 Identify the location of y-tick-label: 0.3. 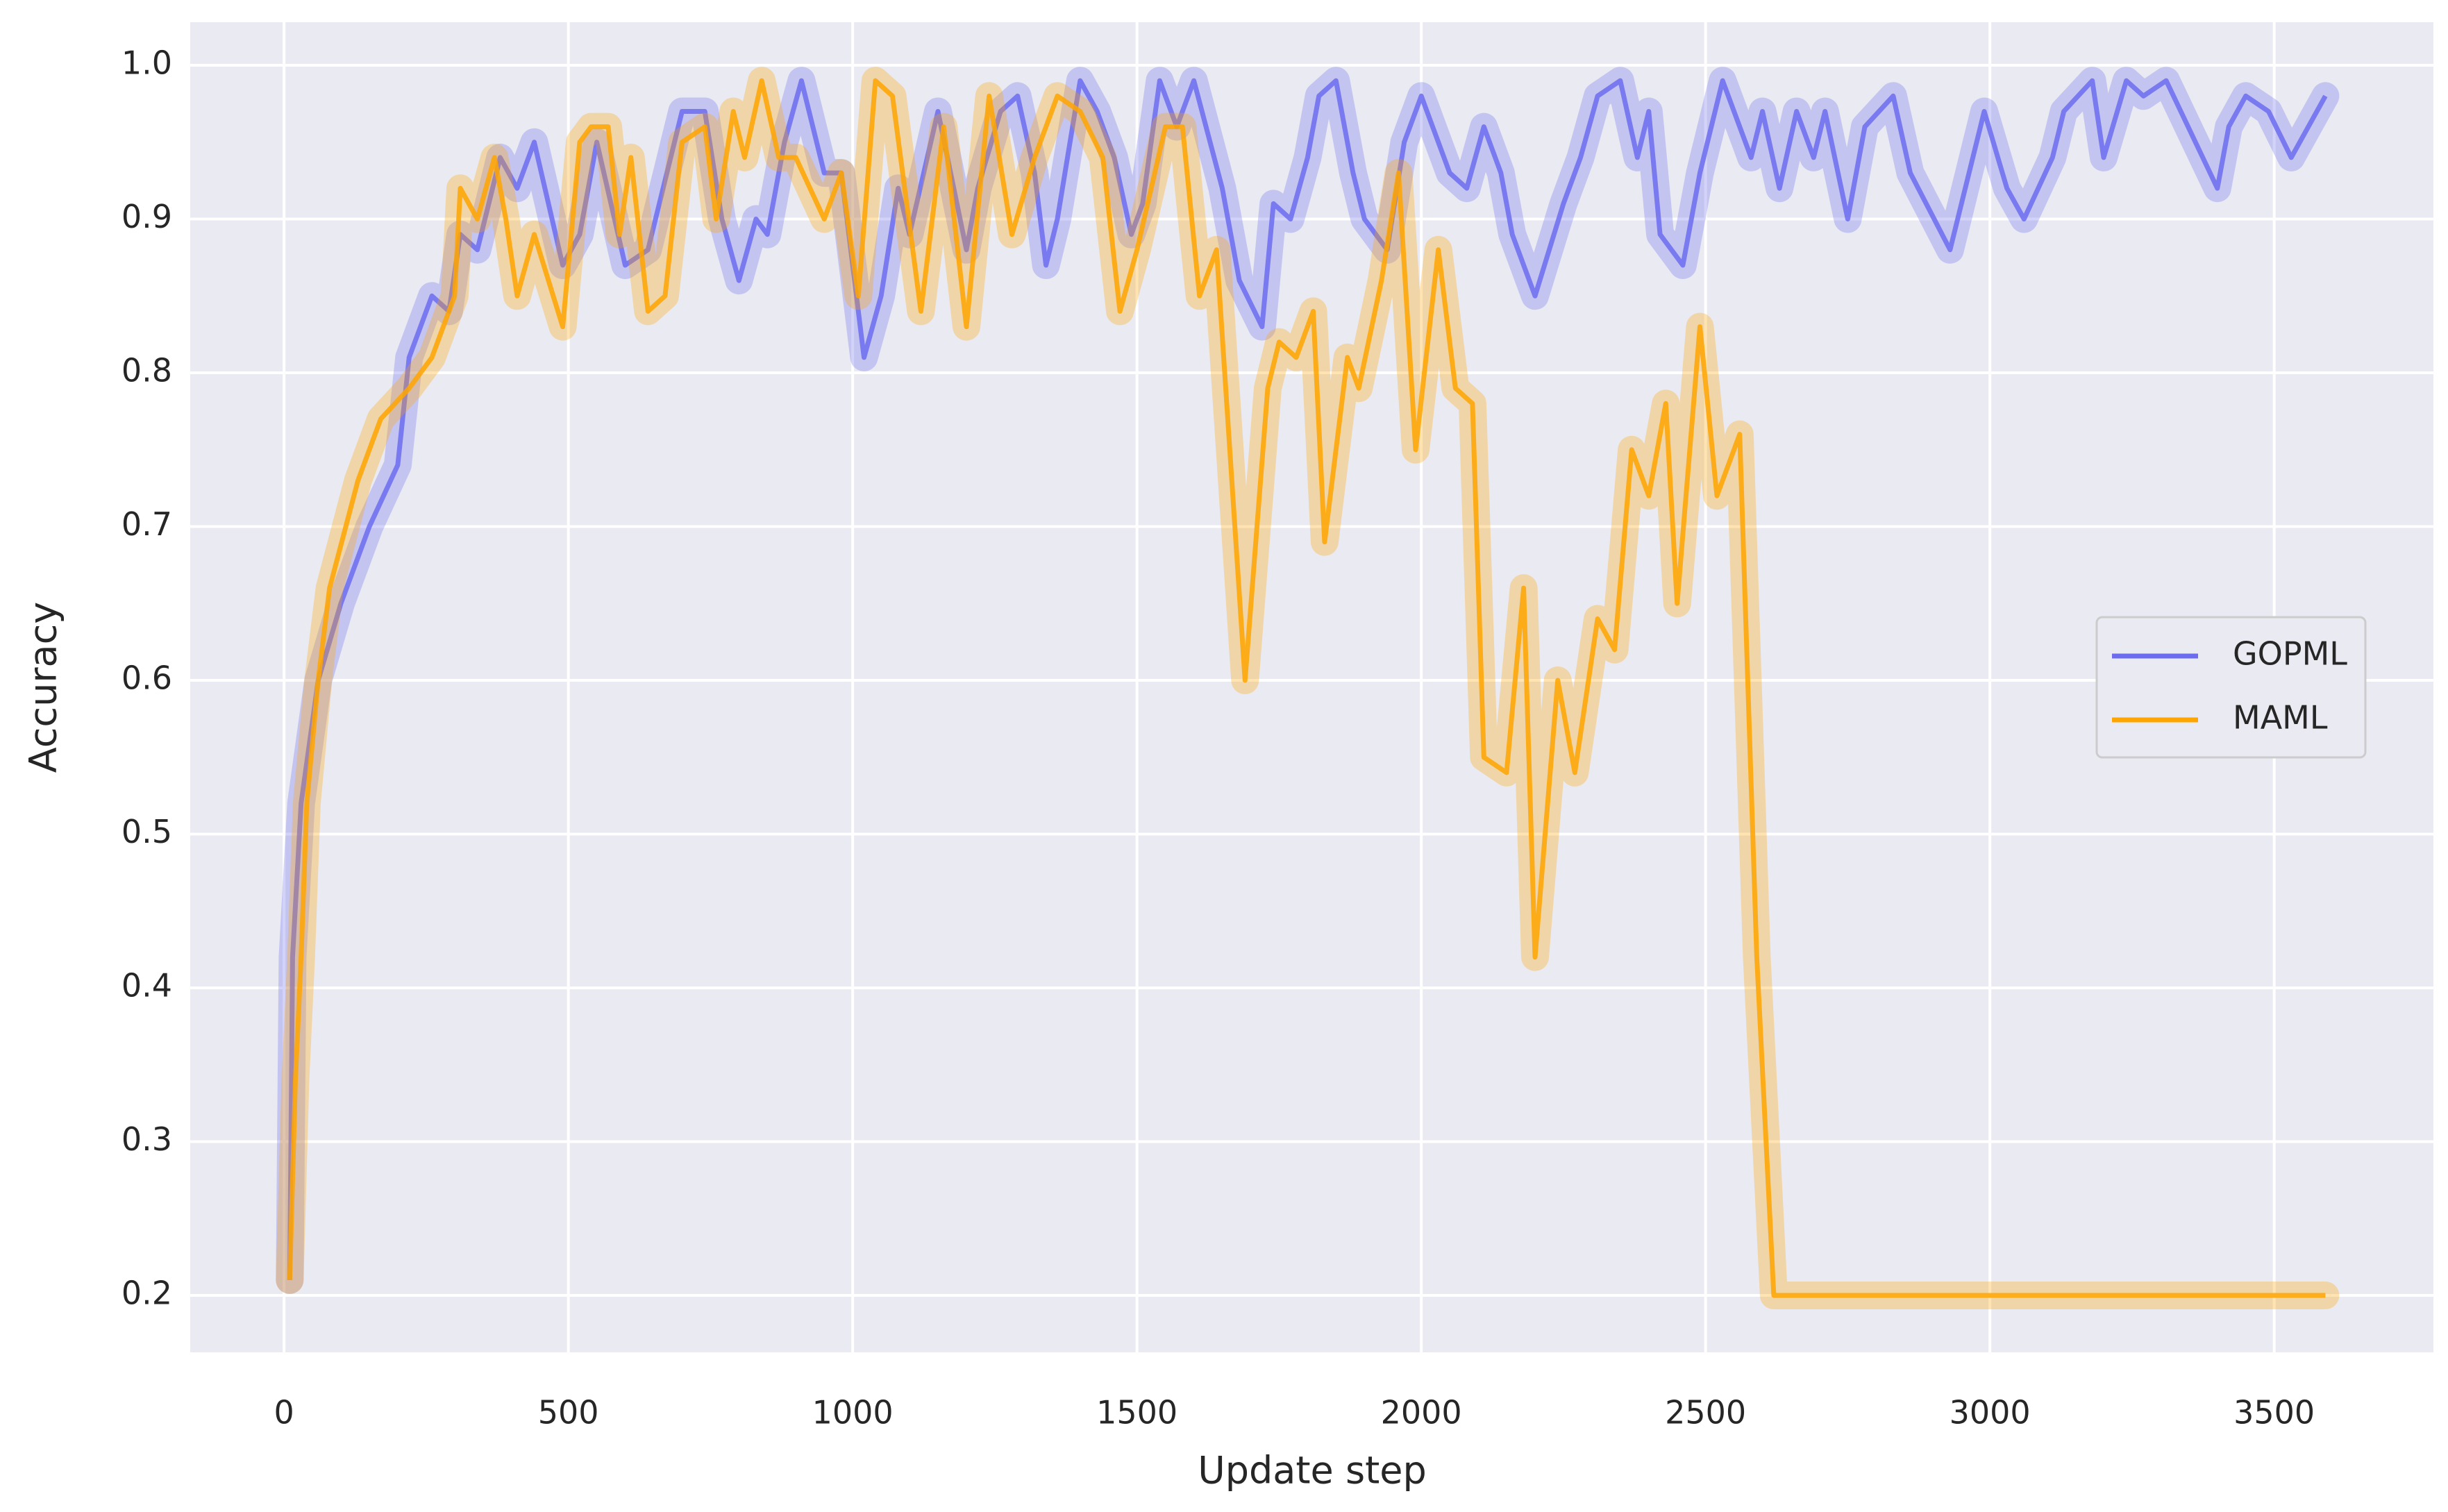
(146, 1139).